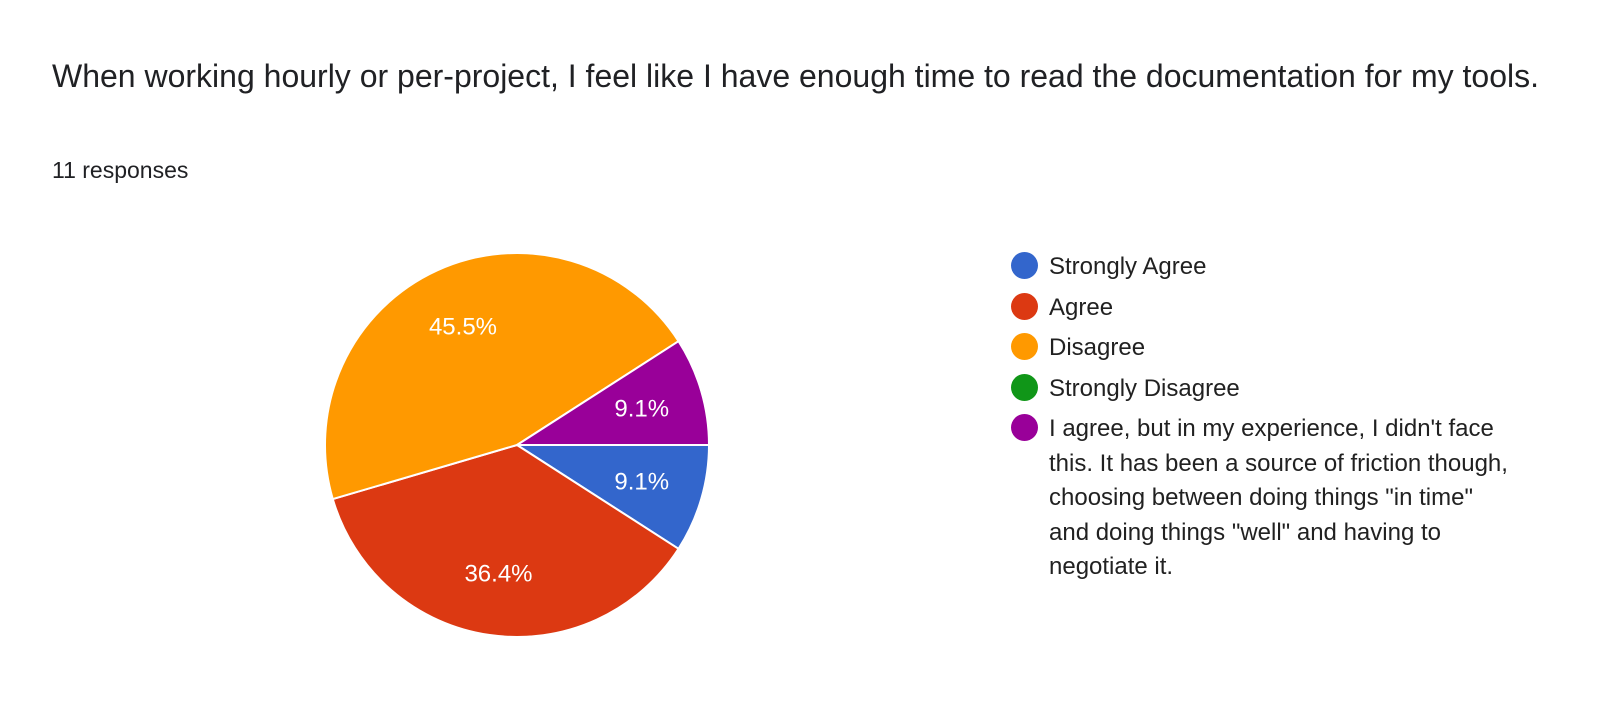  I want to click on legend-label: Strongly Disagree, so click(1144, 388).